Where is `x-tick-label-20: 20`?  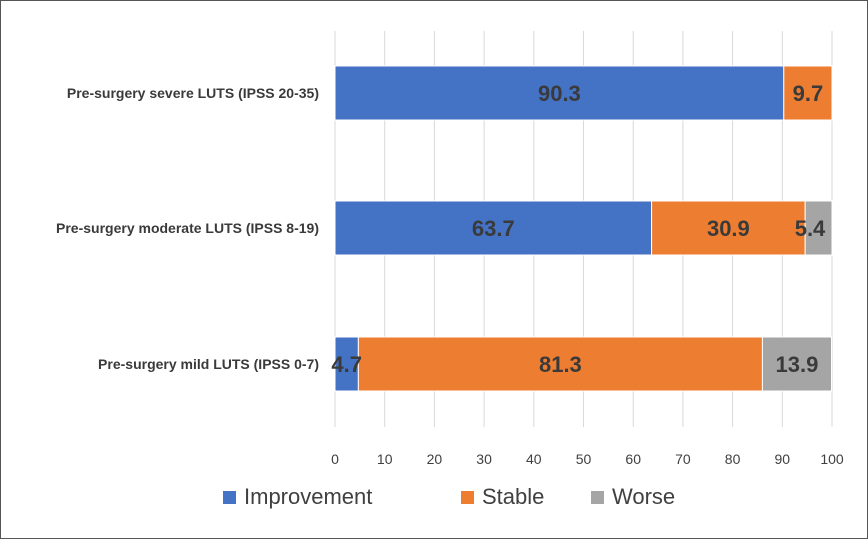
x-tick-label-20: 20 is located at coordinates (435, 459).